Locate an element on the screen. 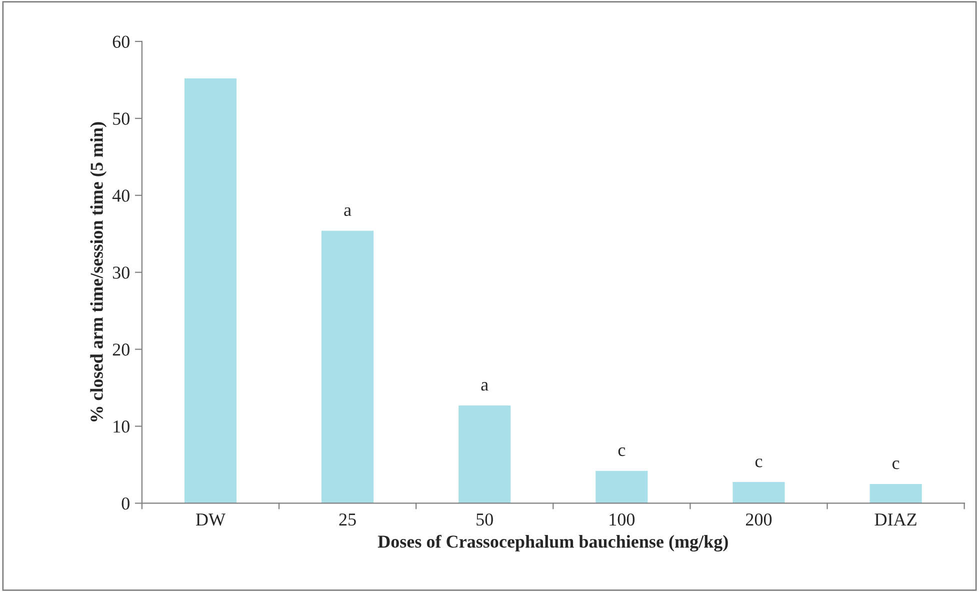  y-tick-label: 50 is located at coordinates (121, 118).